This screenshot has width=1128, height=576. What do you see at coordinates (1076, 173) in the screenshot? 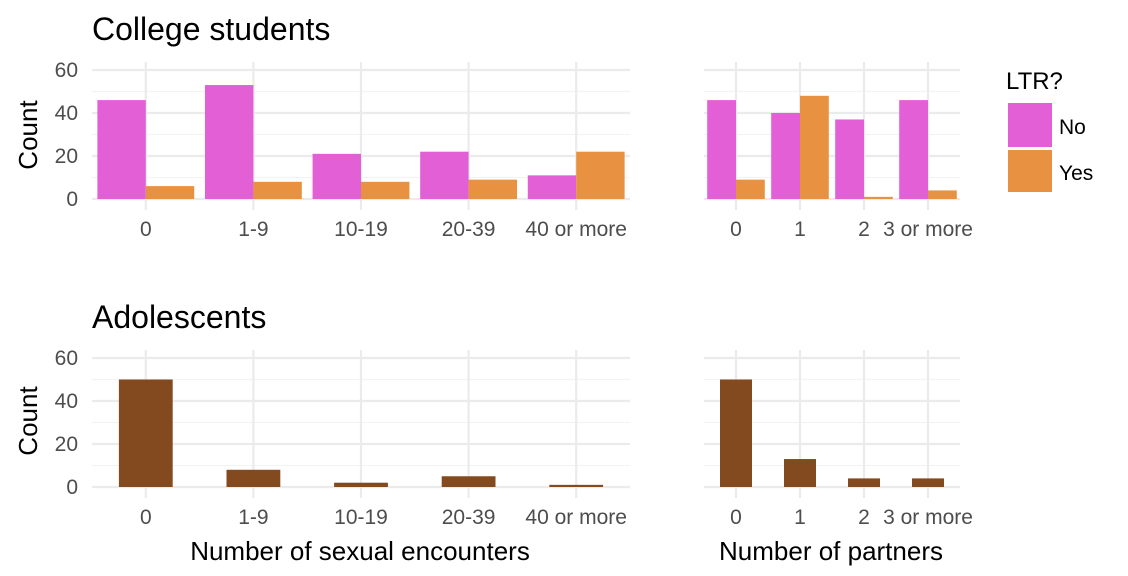
I see `legend-label-yes: Yes` at bounding box center [1076, 173].